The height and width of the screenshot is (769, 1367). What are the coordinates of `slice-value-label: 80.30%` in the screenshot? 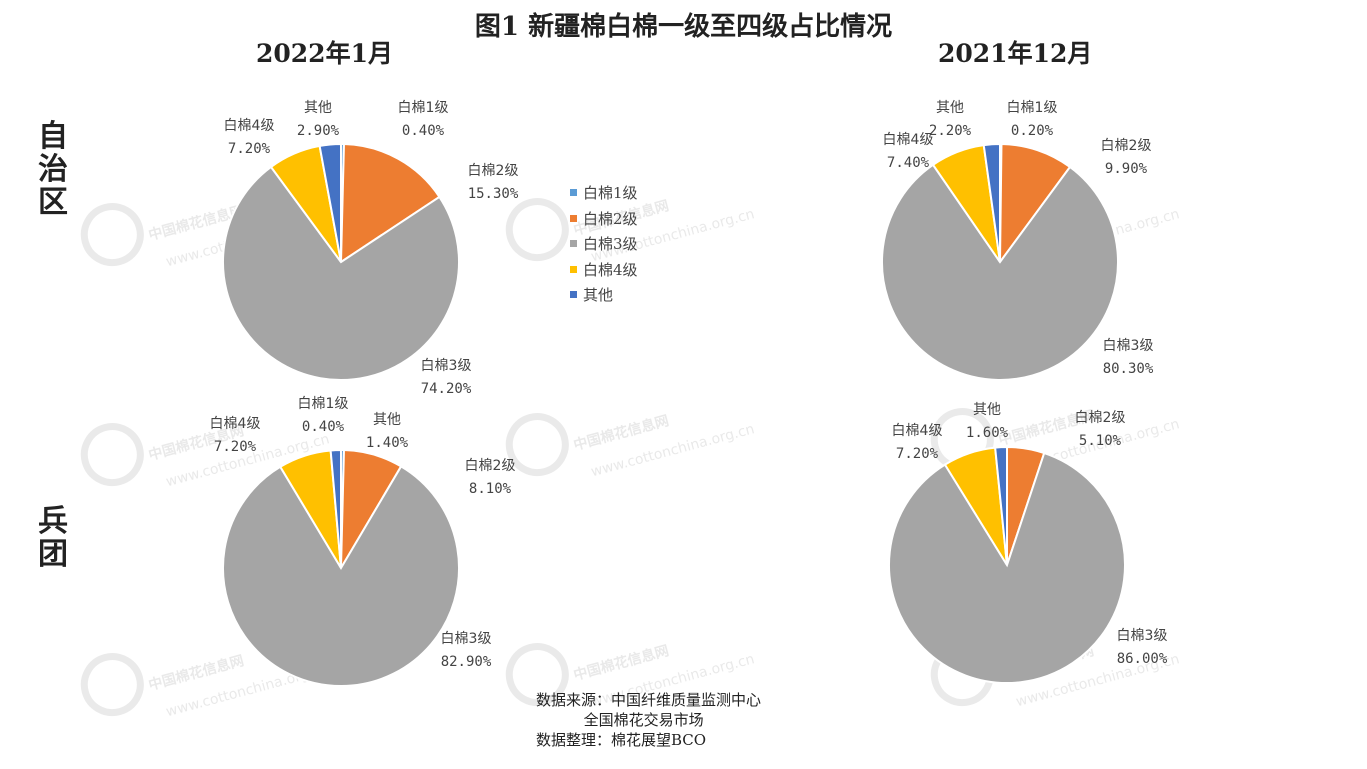 It's located at (1128, 369).